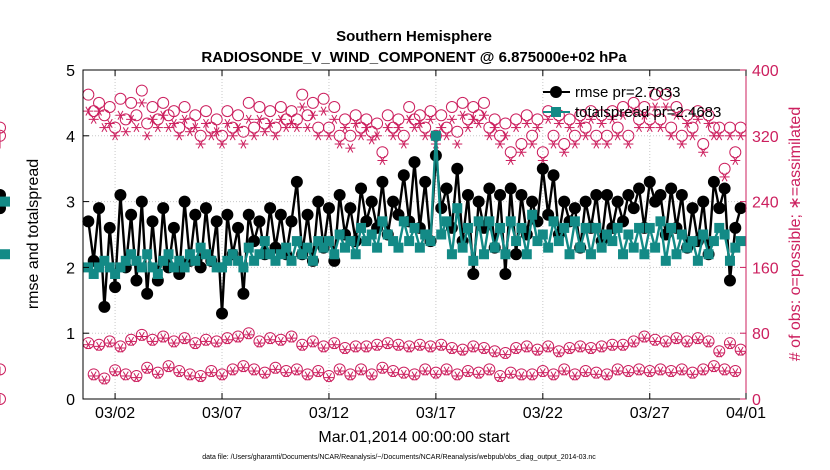  Describe the element at coordinates (632, 102) in the screenshot. I see `legend: rmse pr=2.7033 totalspread pr=2.4683` at that location.